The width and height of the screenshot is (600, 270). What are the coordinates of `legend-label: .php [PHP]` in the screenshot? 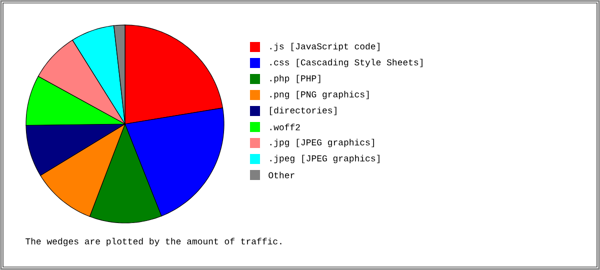 It's located at (295, 79).